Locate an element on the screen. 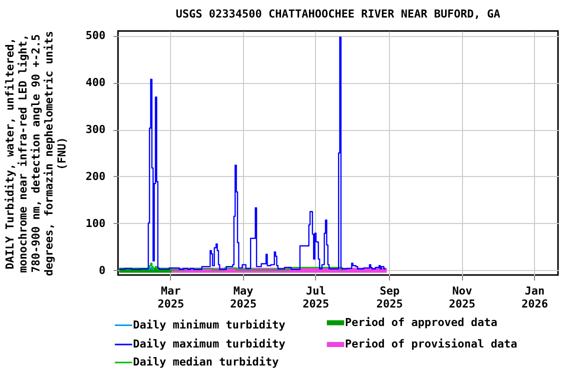 The width and height of the screenshot is (576, 384). y-tick-label: 100 is located at coordinates (96, 223).